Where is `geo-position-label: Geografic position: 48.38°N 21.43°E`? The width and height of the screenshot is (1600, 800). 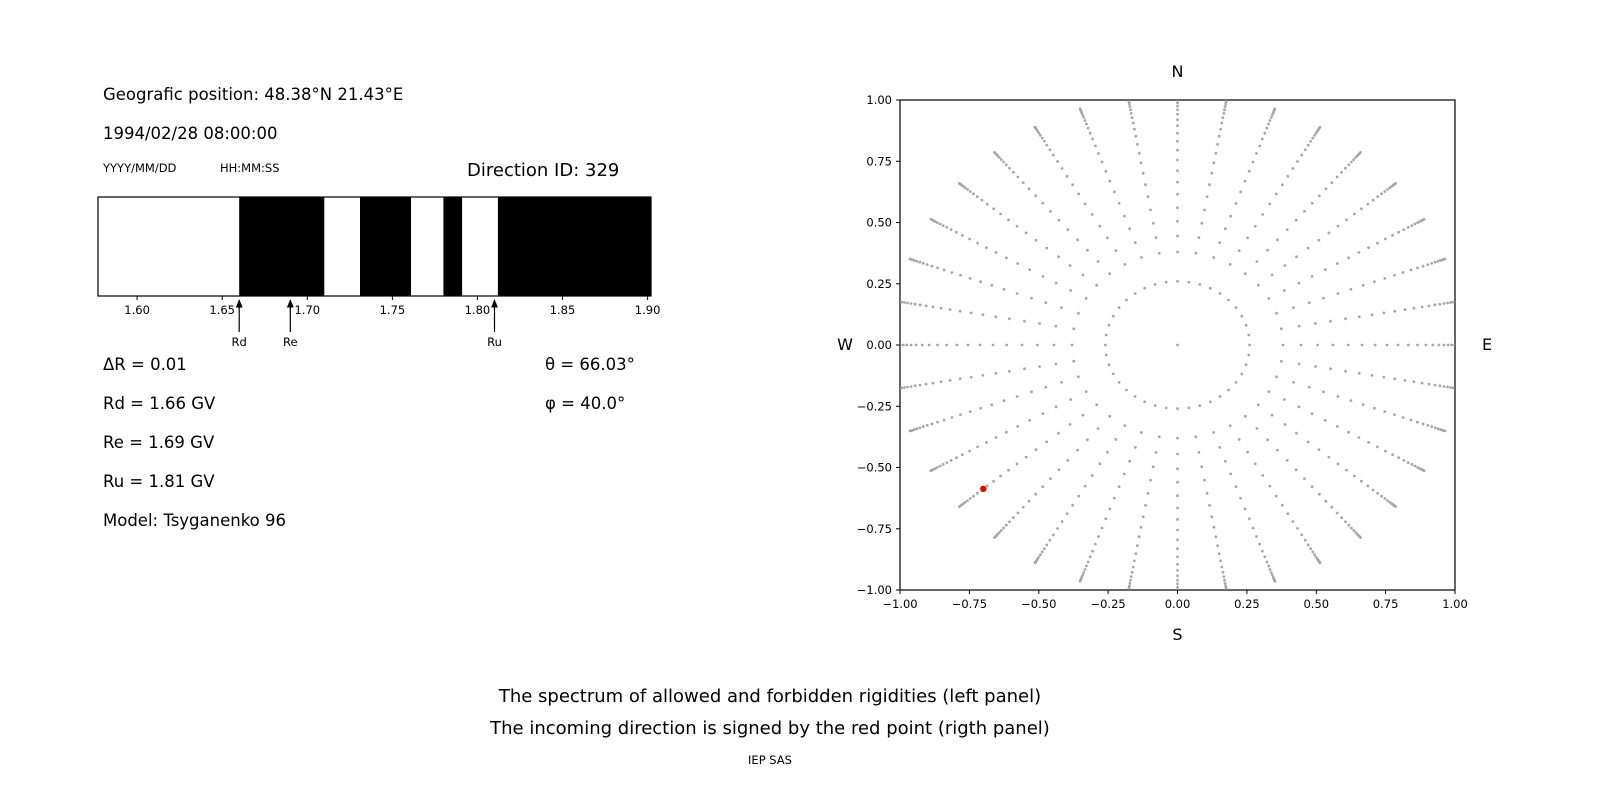 geo-position-label: Geografic position: 48.38°N 21.43°E is located at coordinates (253, 94).